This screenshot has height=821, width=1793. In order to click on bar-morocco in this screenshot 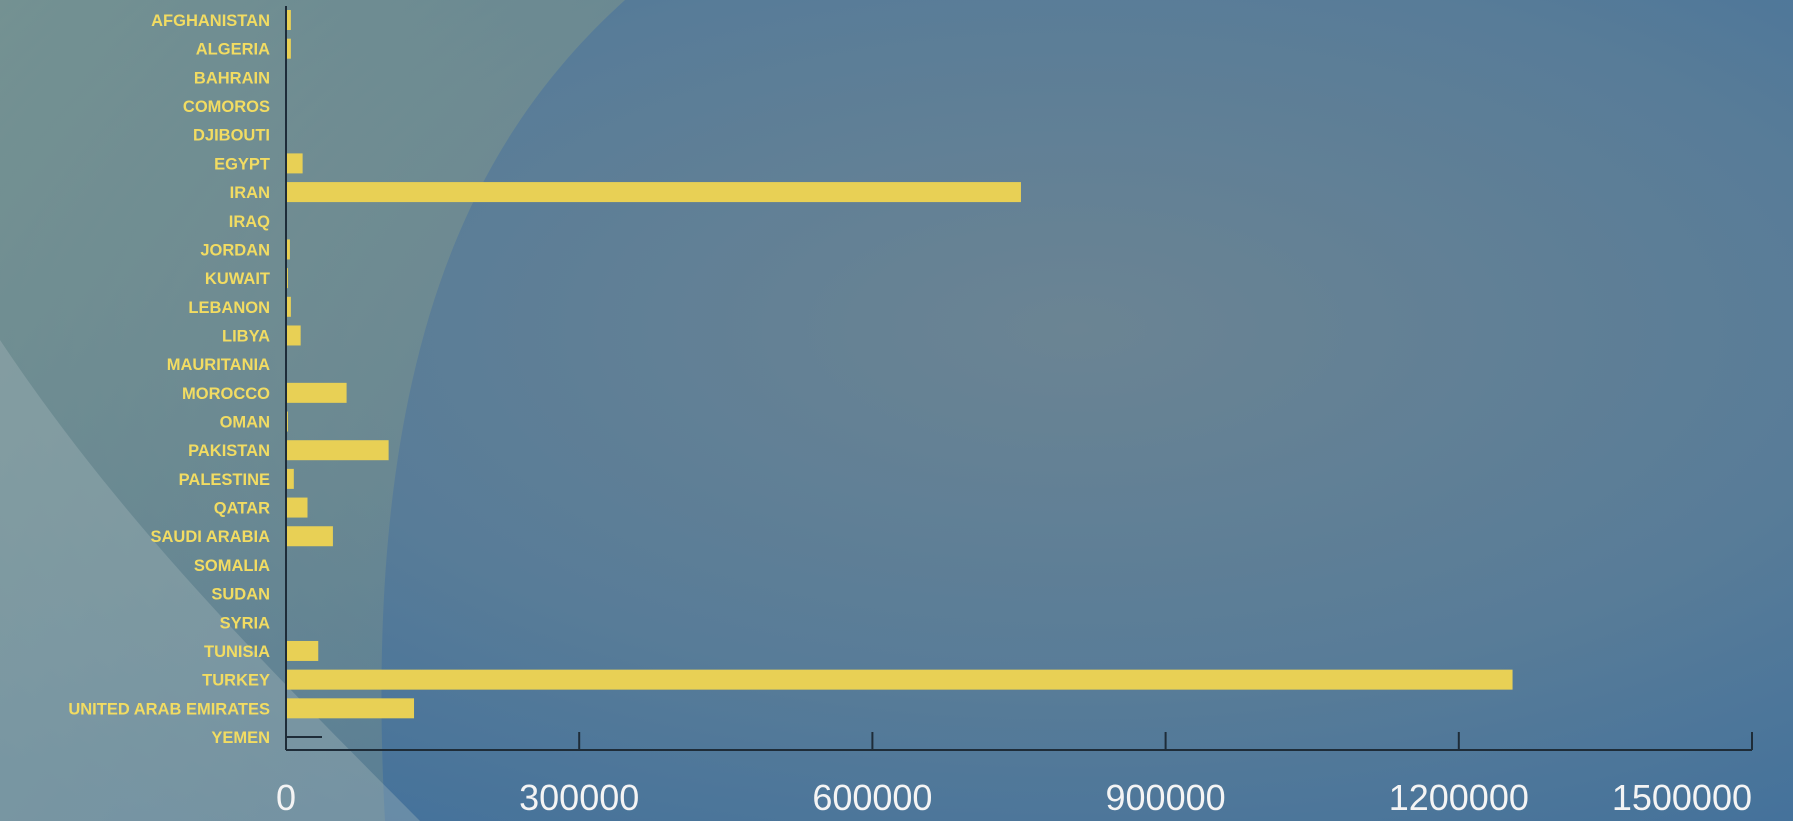, I will do `click(316, 392)`.